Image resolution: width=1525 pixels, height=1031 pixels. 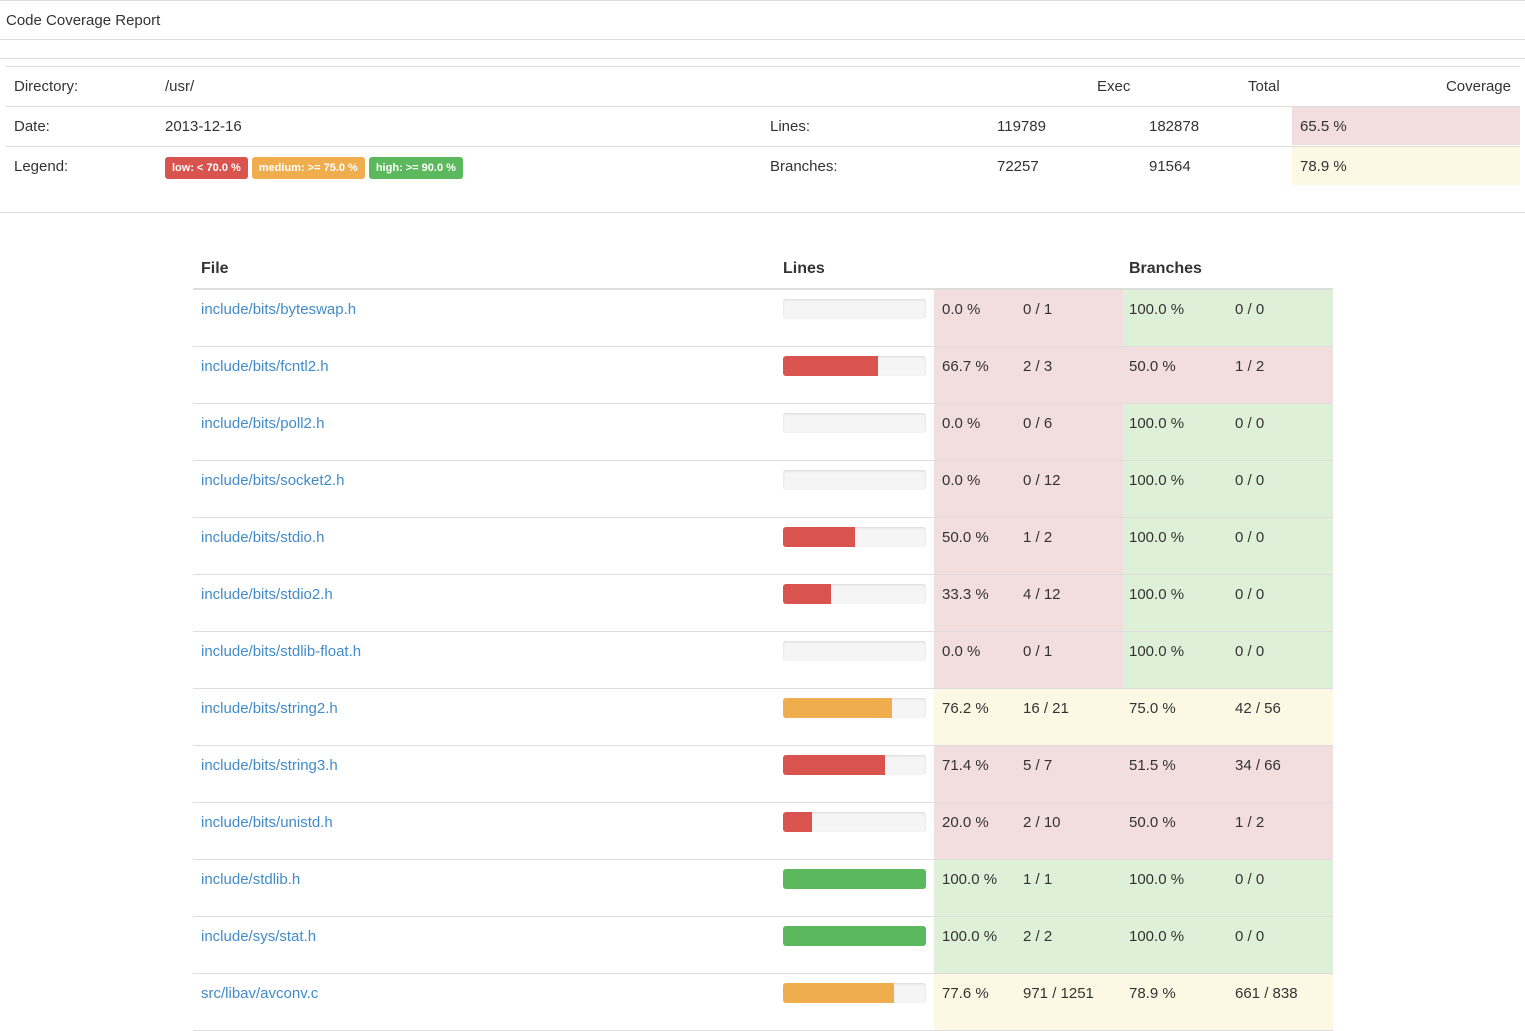 What do you see at coordinates (1165, 268) in the screenshot?
I see `branches-column-header: Branches` at bounding box center [1165, 268].